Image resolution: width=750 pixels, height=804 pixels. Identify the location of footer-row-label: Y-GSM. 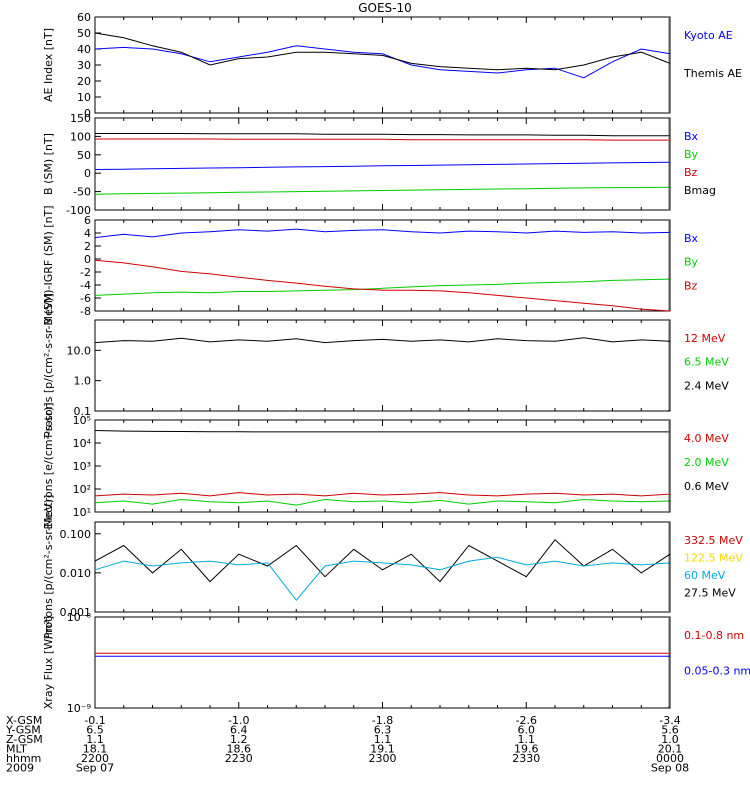
(23, 730).